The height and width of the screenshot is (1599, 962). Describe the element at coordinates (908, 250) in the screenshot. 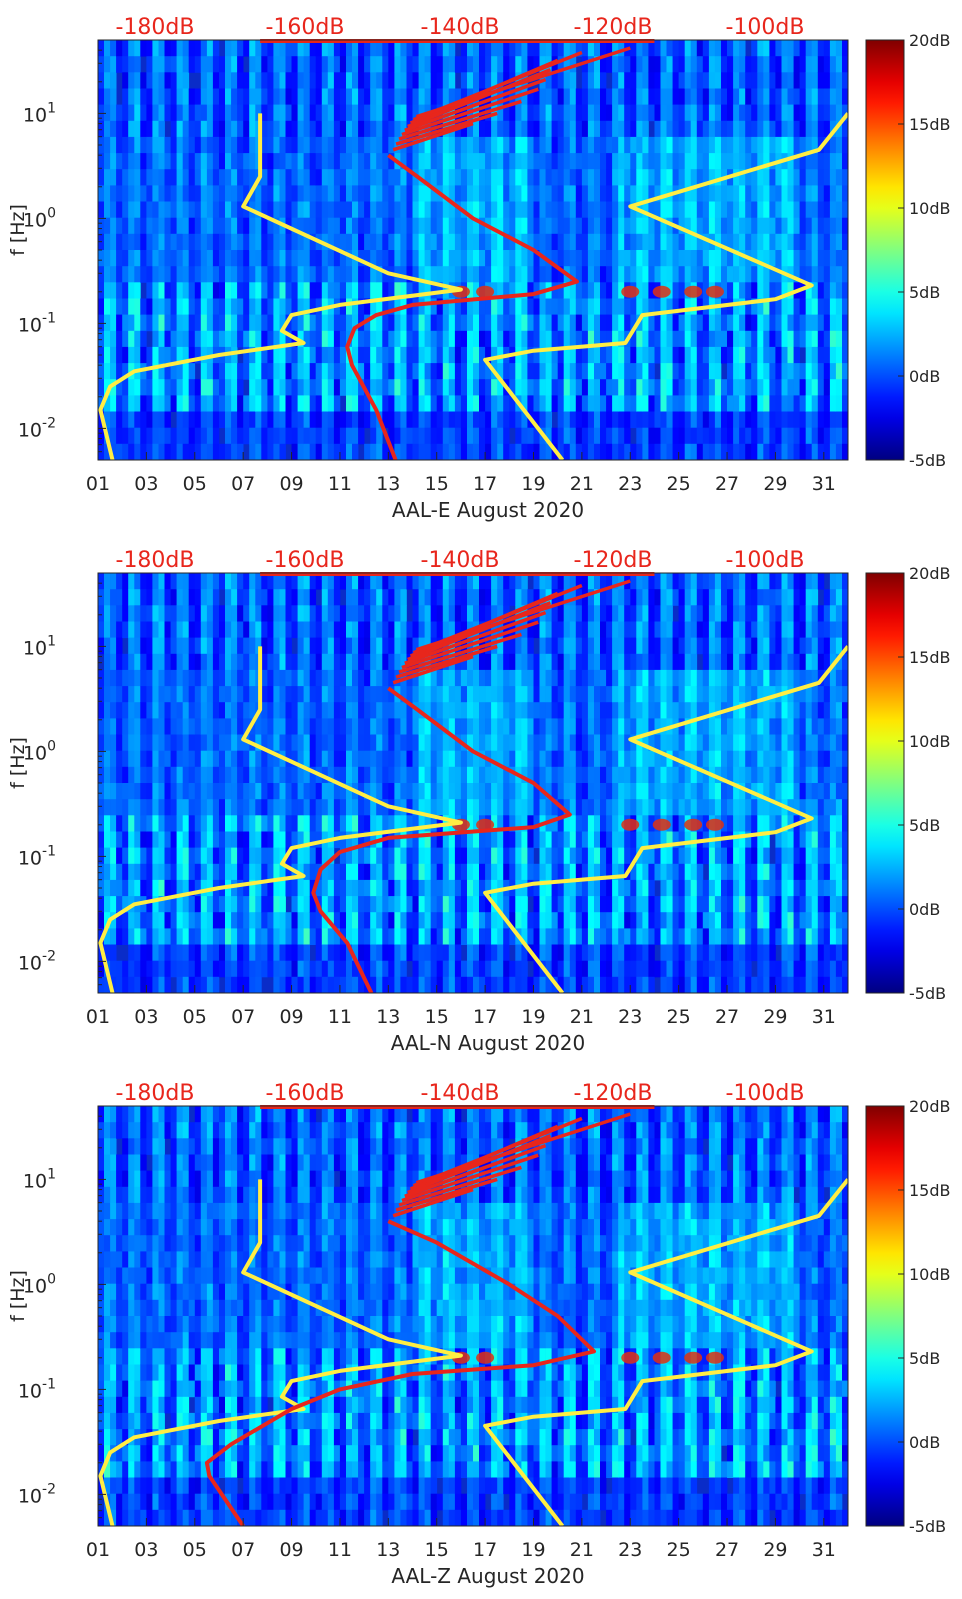

I see `colorbar: 20dB 15dB 10dB 5dB 0dB -5dB` at that location.